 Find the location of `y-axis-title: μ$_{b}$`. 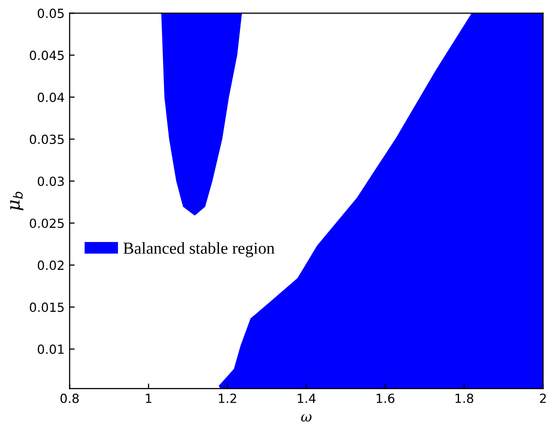

y-axis-title: μ$_{b}$ is located at coordinates (17, 201).